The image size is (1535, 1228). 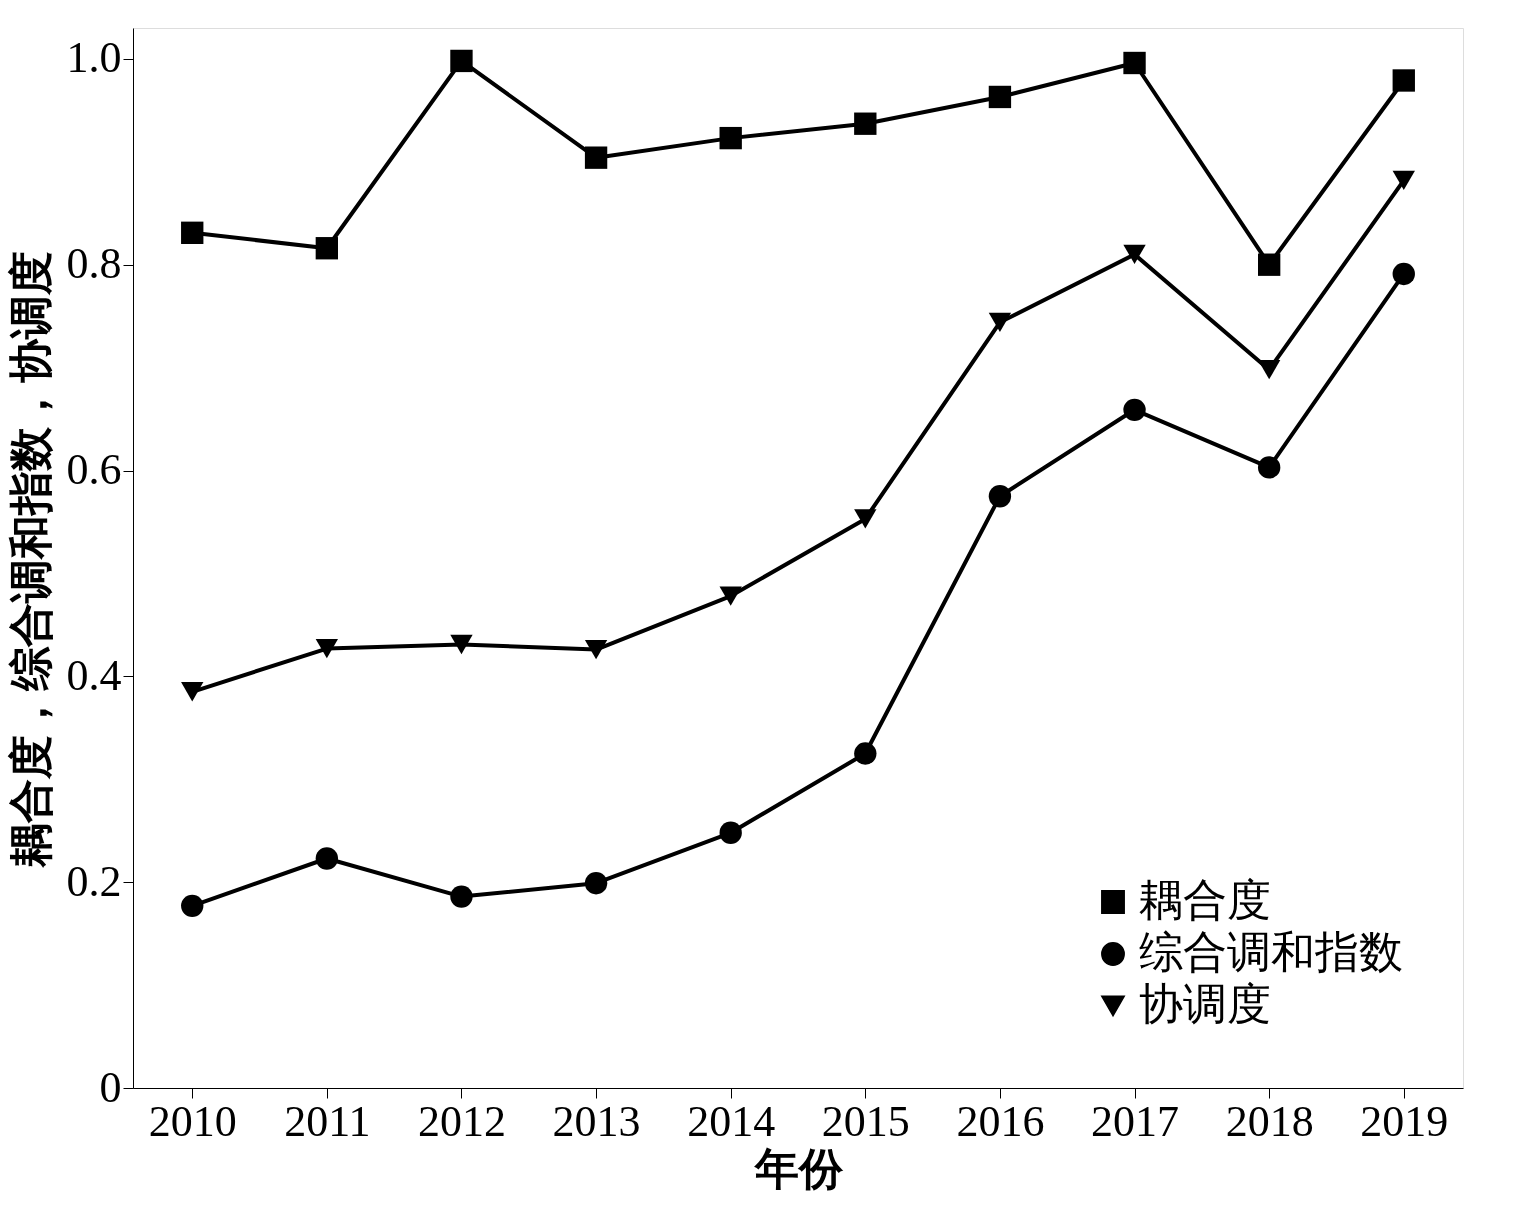 I want to click on legend-label: 综合调和指数, so click(x=1271, y=952).